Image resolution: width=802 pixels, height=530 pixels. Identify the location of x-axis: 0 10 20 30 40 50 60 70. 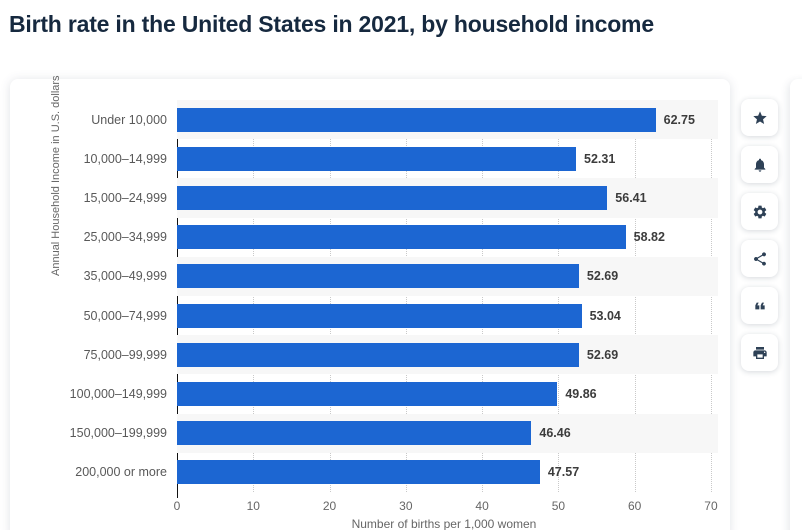
(445, 503).